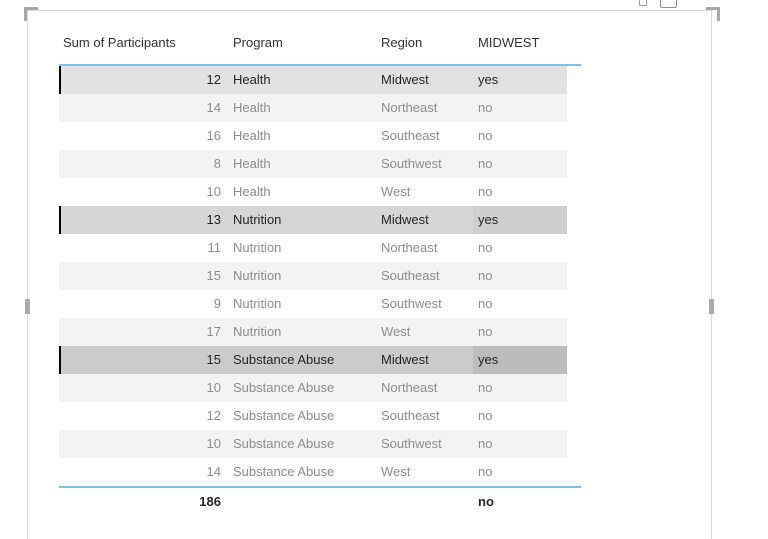 This screenshot has width=768, height=539. I want to click on table-total-row: 186 no, so click(313, 502).